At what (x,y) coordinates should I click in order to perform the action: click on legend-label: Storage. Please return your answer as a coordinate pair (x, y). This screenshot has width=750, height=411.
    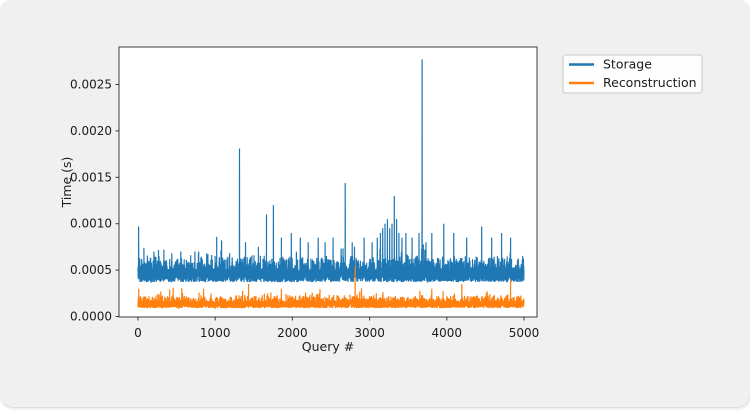
    Looking at the image, I should click on (627, 64).